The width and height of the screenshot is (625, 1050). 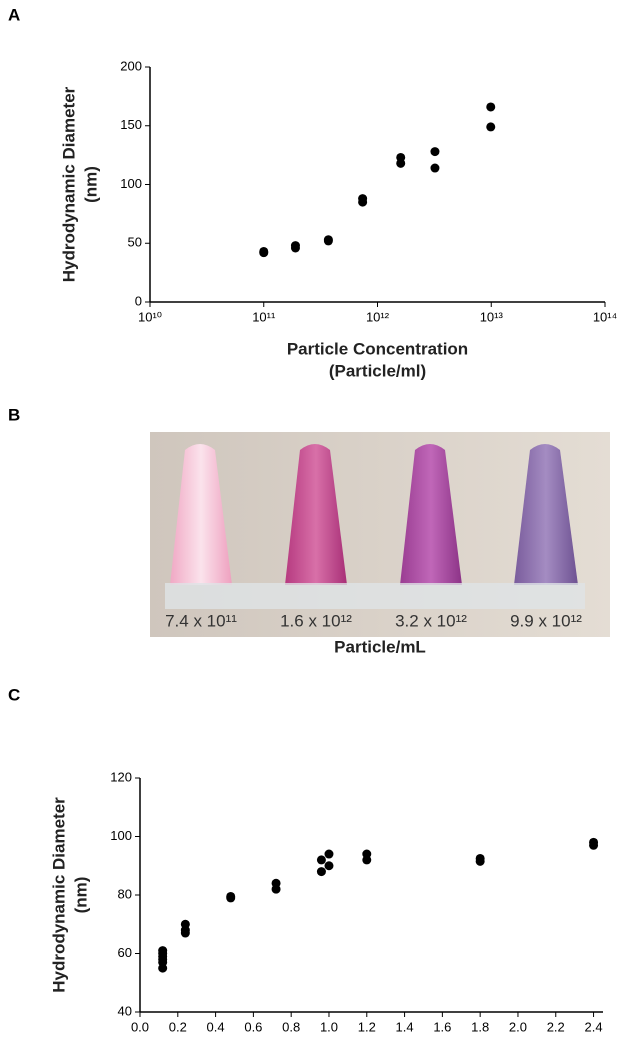 I want to click on y-tick-label: 200, so click(x=131, y=65).